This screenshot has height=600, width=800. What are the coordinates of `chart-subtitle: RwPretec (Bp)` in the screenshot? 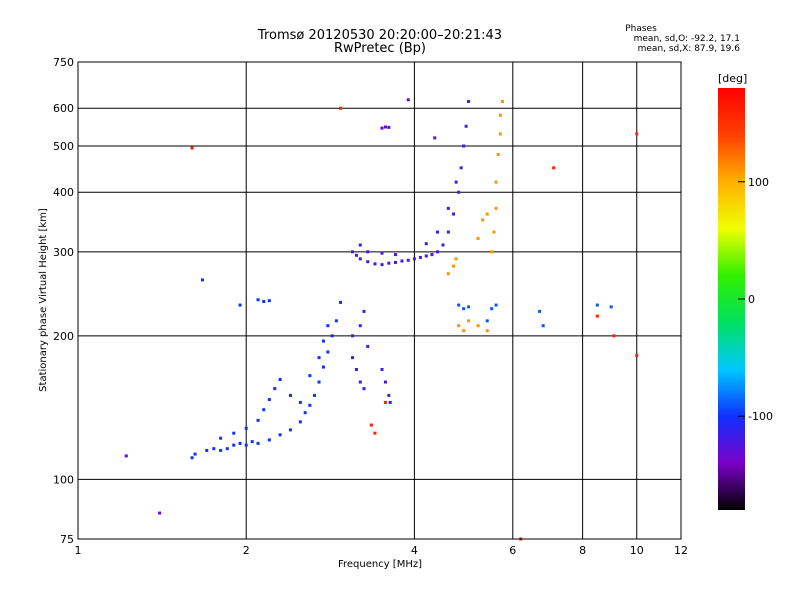 It's located at (380, 48).